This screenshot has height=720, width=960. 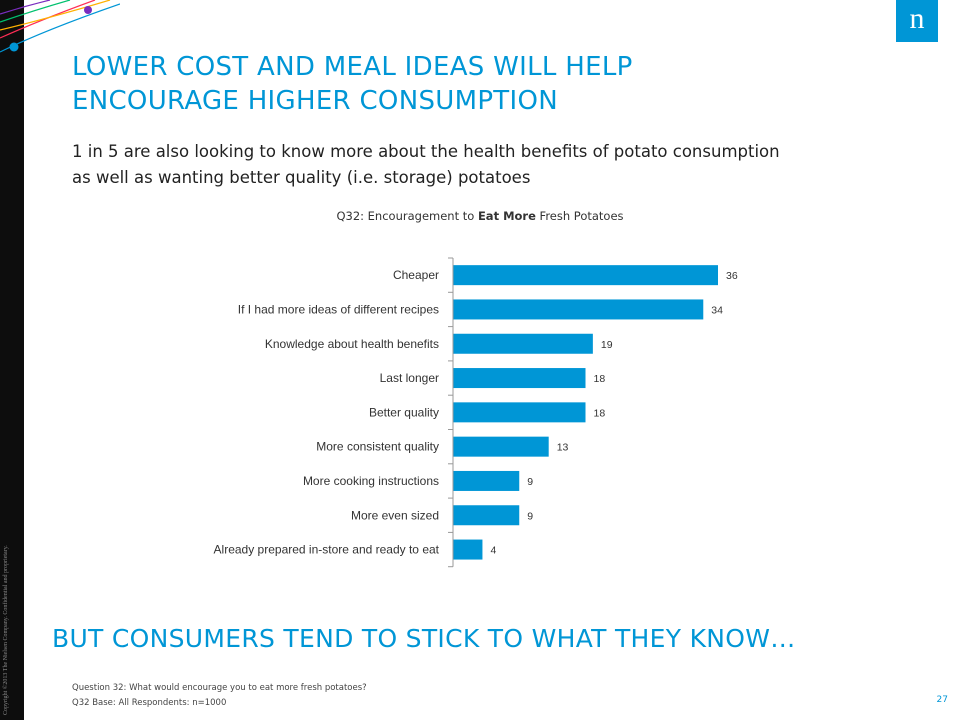 What do you see at coordinates (338, 309) in the screenshot?
I see `category-label: If I had more ideas of different recipes` at bounding box center [338, 309].